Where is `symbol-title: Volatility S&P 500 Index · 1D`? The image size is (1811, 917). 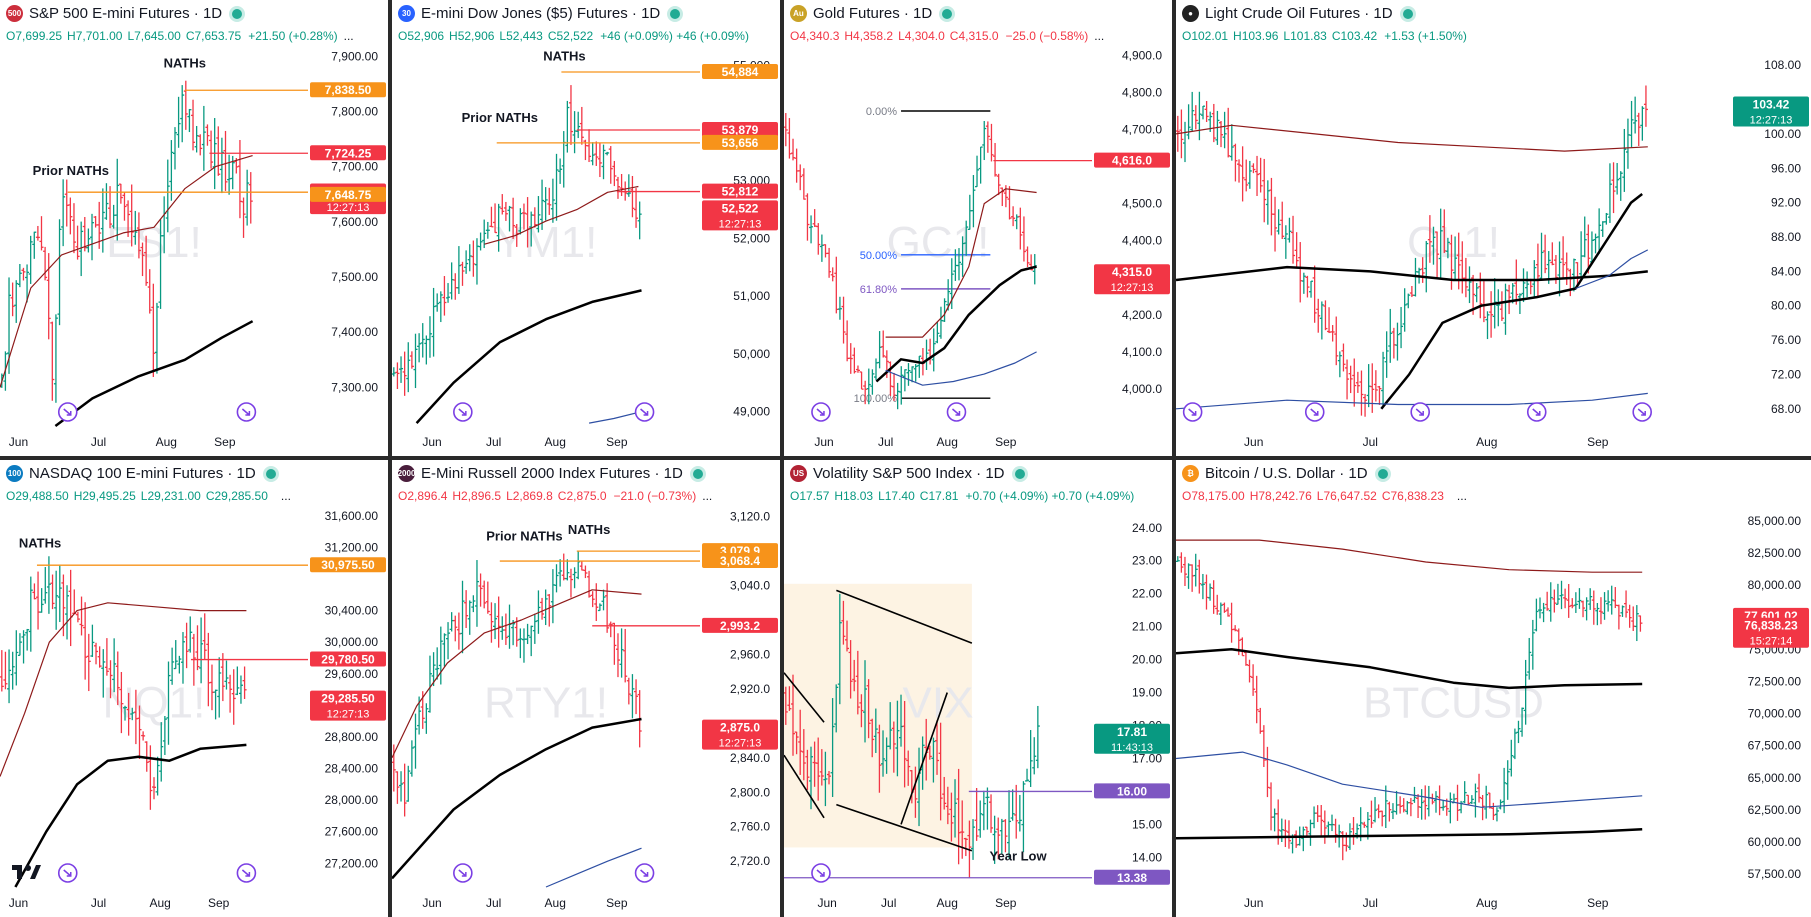
symbol-title: Volatility S&P 500 Index · 1D is located at coordinates (909, 473).